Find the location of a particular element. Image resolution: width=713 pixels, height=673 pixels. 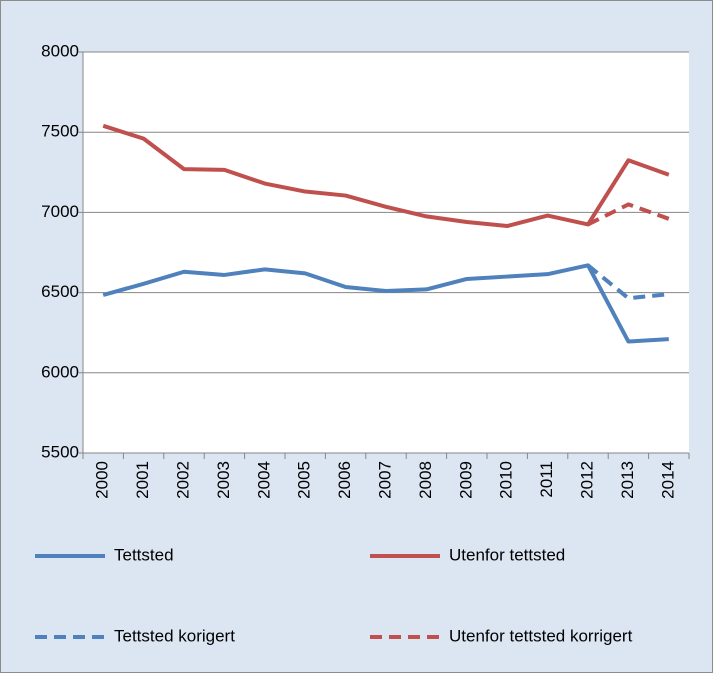

x-tick-label: 2012 is located at coordinates (586, 480).